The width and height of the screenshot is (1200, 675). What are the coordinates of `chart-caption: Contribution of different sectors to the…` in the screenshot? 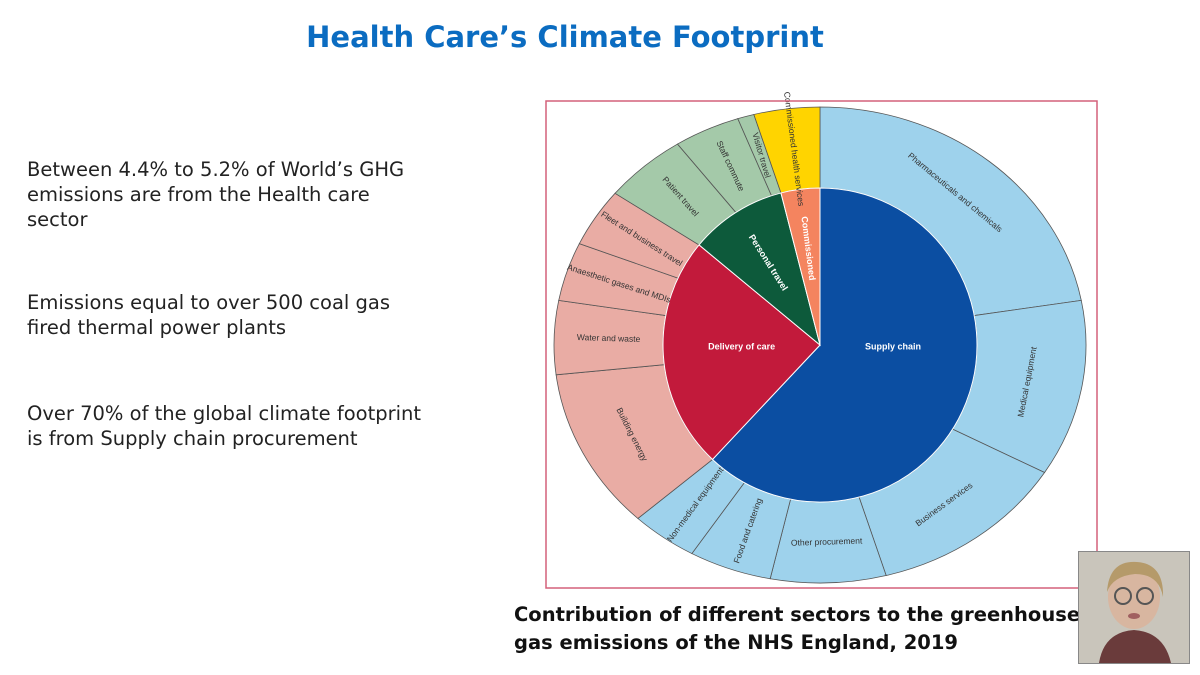 It's located at (797, 629).